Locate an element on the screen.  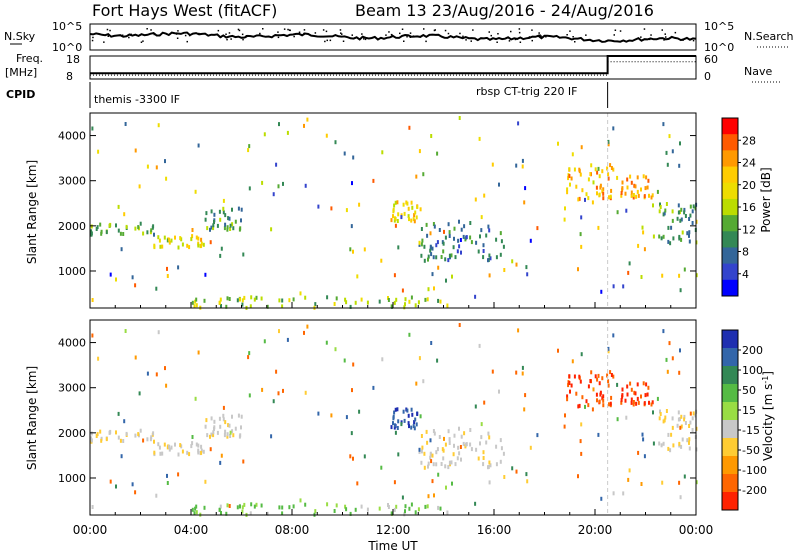
freq-panel-frame is located at coordinates (393, 67).